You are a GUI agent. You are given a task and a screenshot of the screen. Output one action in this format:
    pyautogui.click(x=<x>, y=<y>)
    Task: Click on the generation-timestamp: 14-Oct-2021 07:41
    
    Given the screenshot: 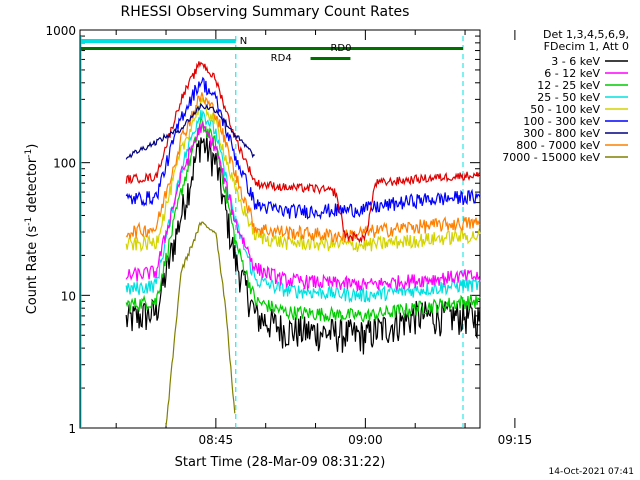 What is the action you would take?
    pyautogui.click(x=591, y=472)
    